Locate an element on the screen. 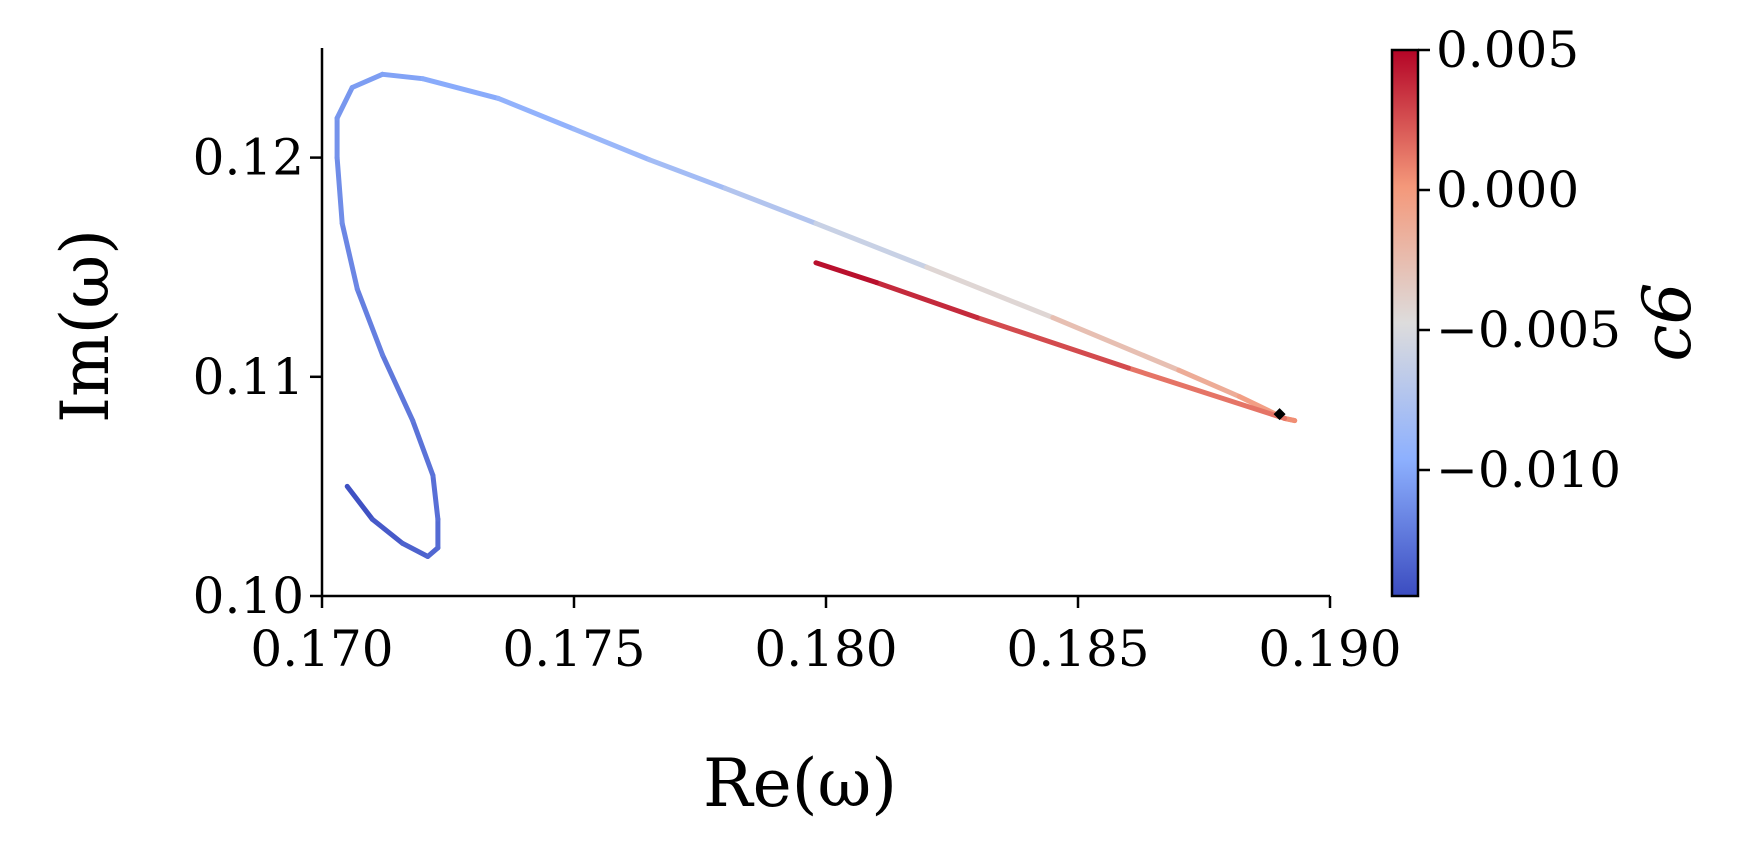  x-tick-label: 0.170 is located at coordinates (321, 649).